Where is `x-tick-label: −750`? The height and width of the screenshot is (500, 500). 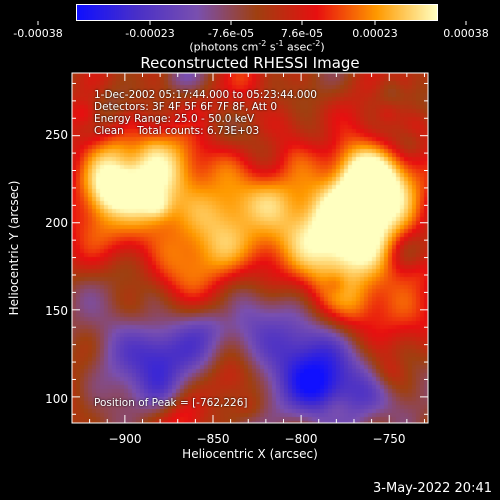
x-tick-label: −750 is located at coordinates (389, 439).